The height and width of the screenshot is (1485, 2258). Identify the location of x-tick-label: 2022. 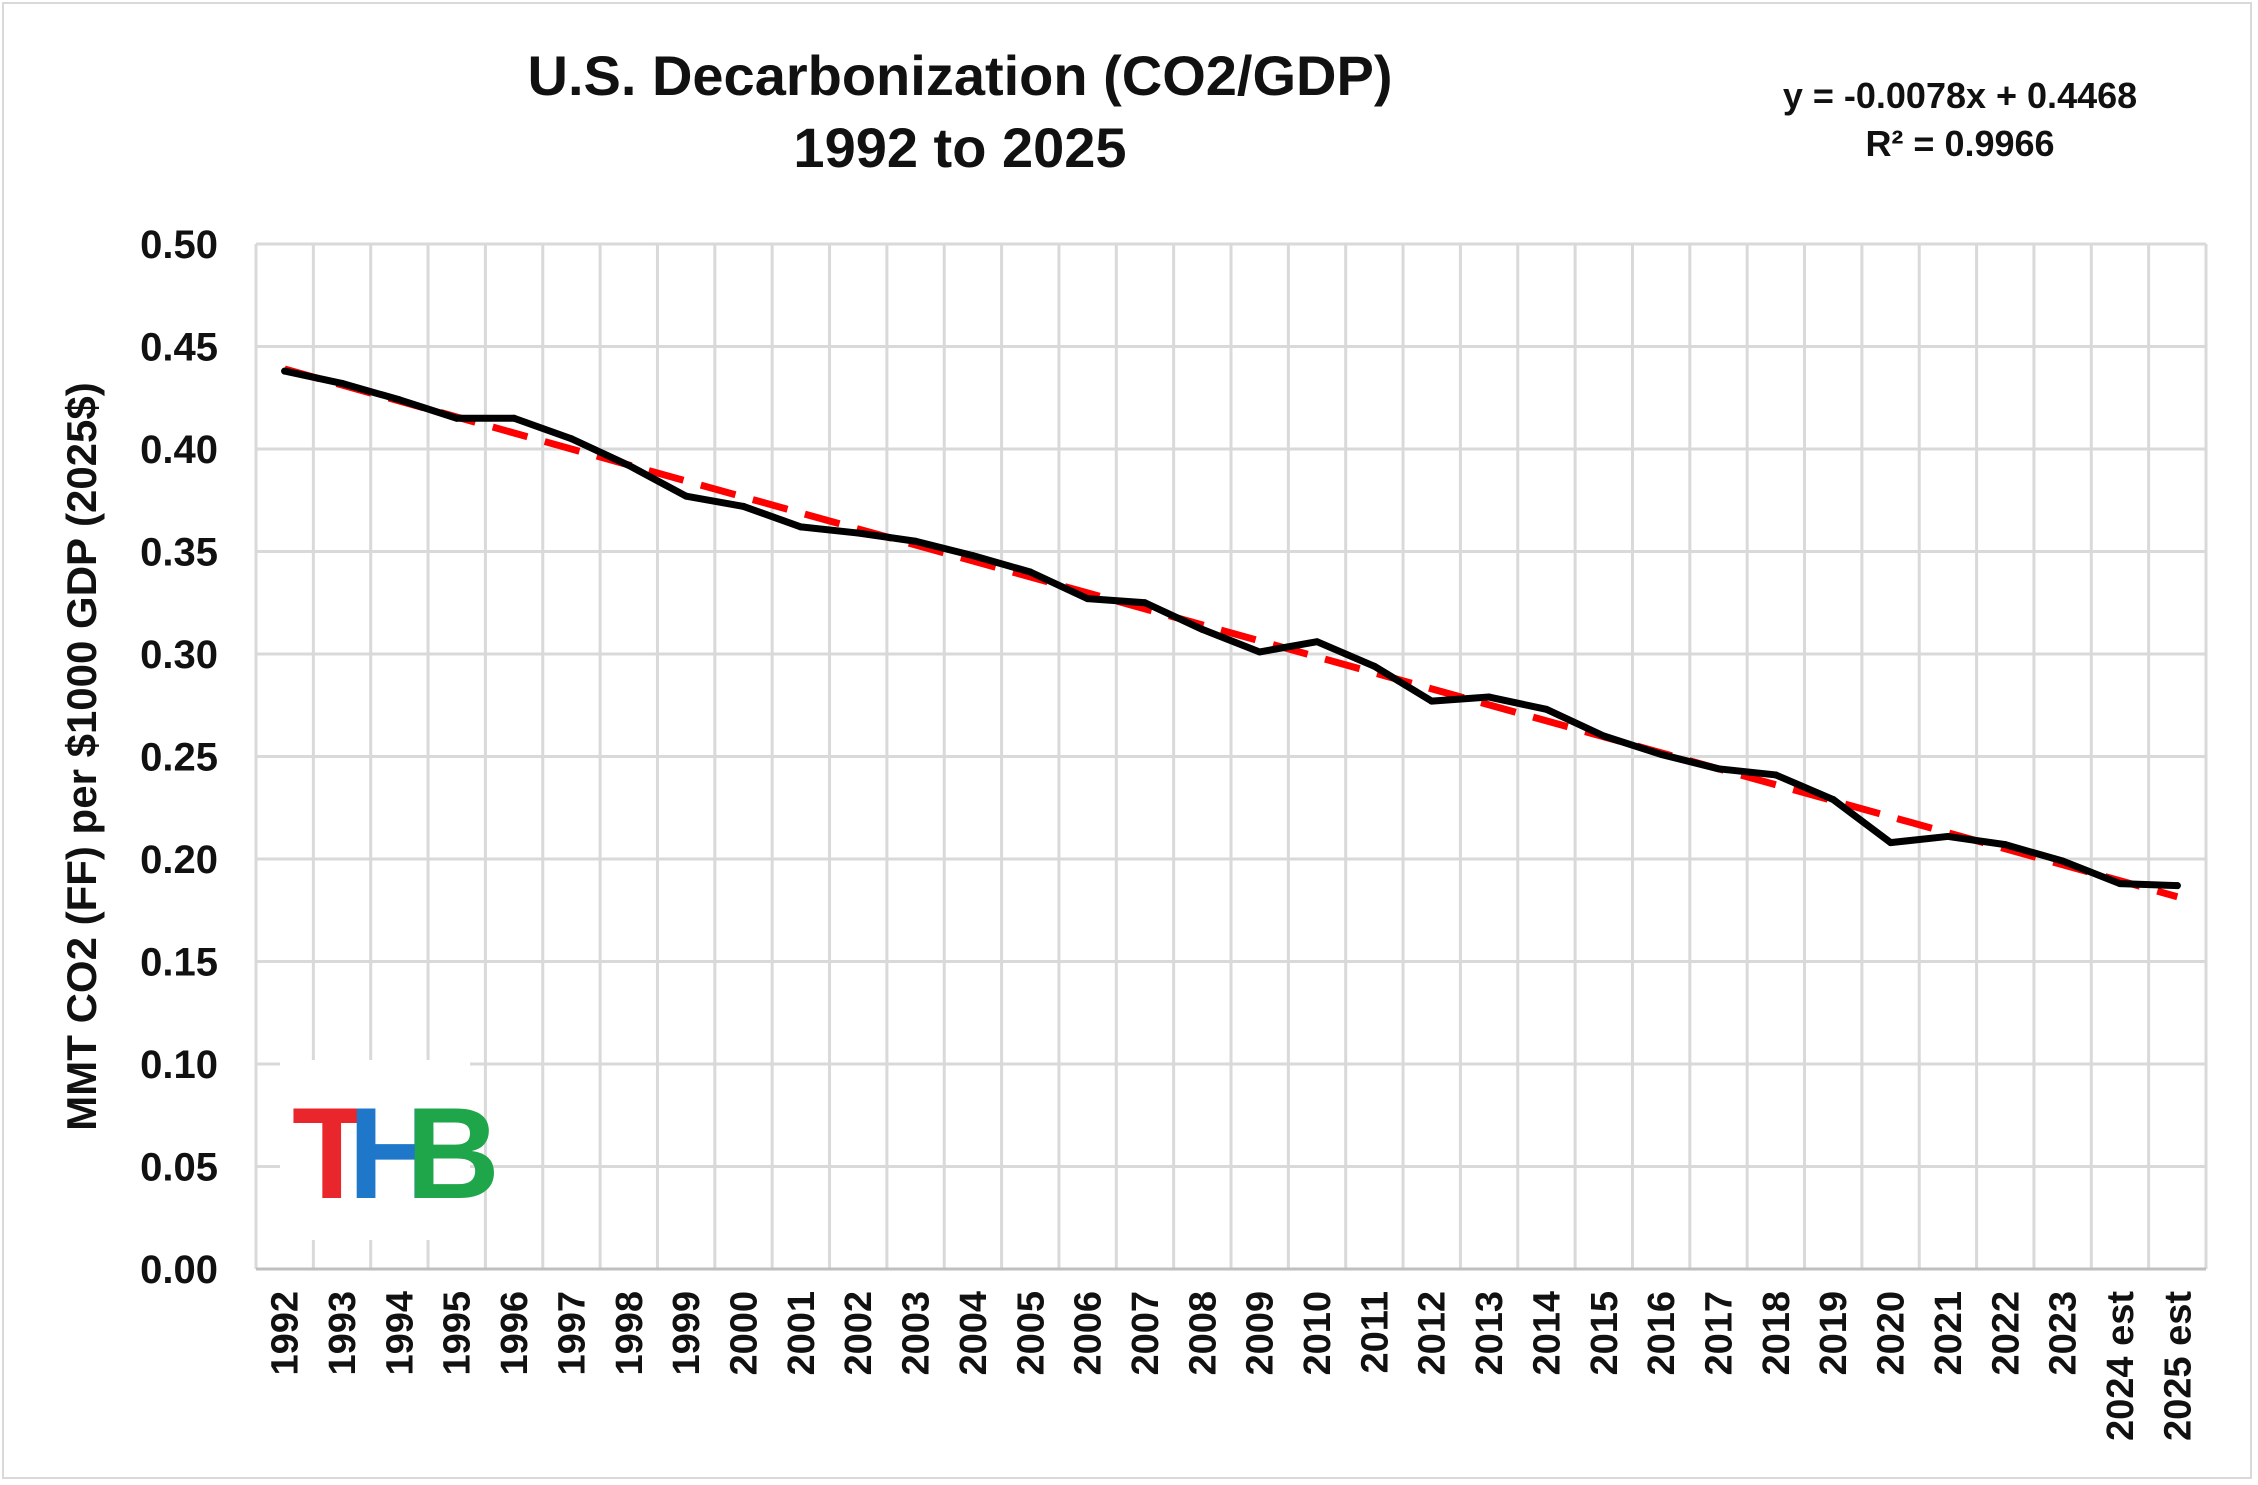
(2006, 1333).